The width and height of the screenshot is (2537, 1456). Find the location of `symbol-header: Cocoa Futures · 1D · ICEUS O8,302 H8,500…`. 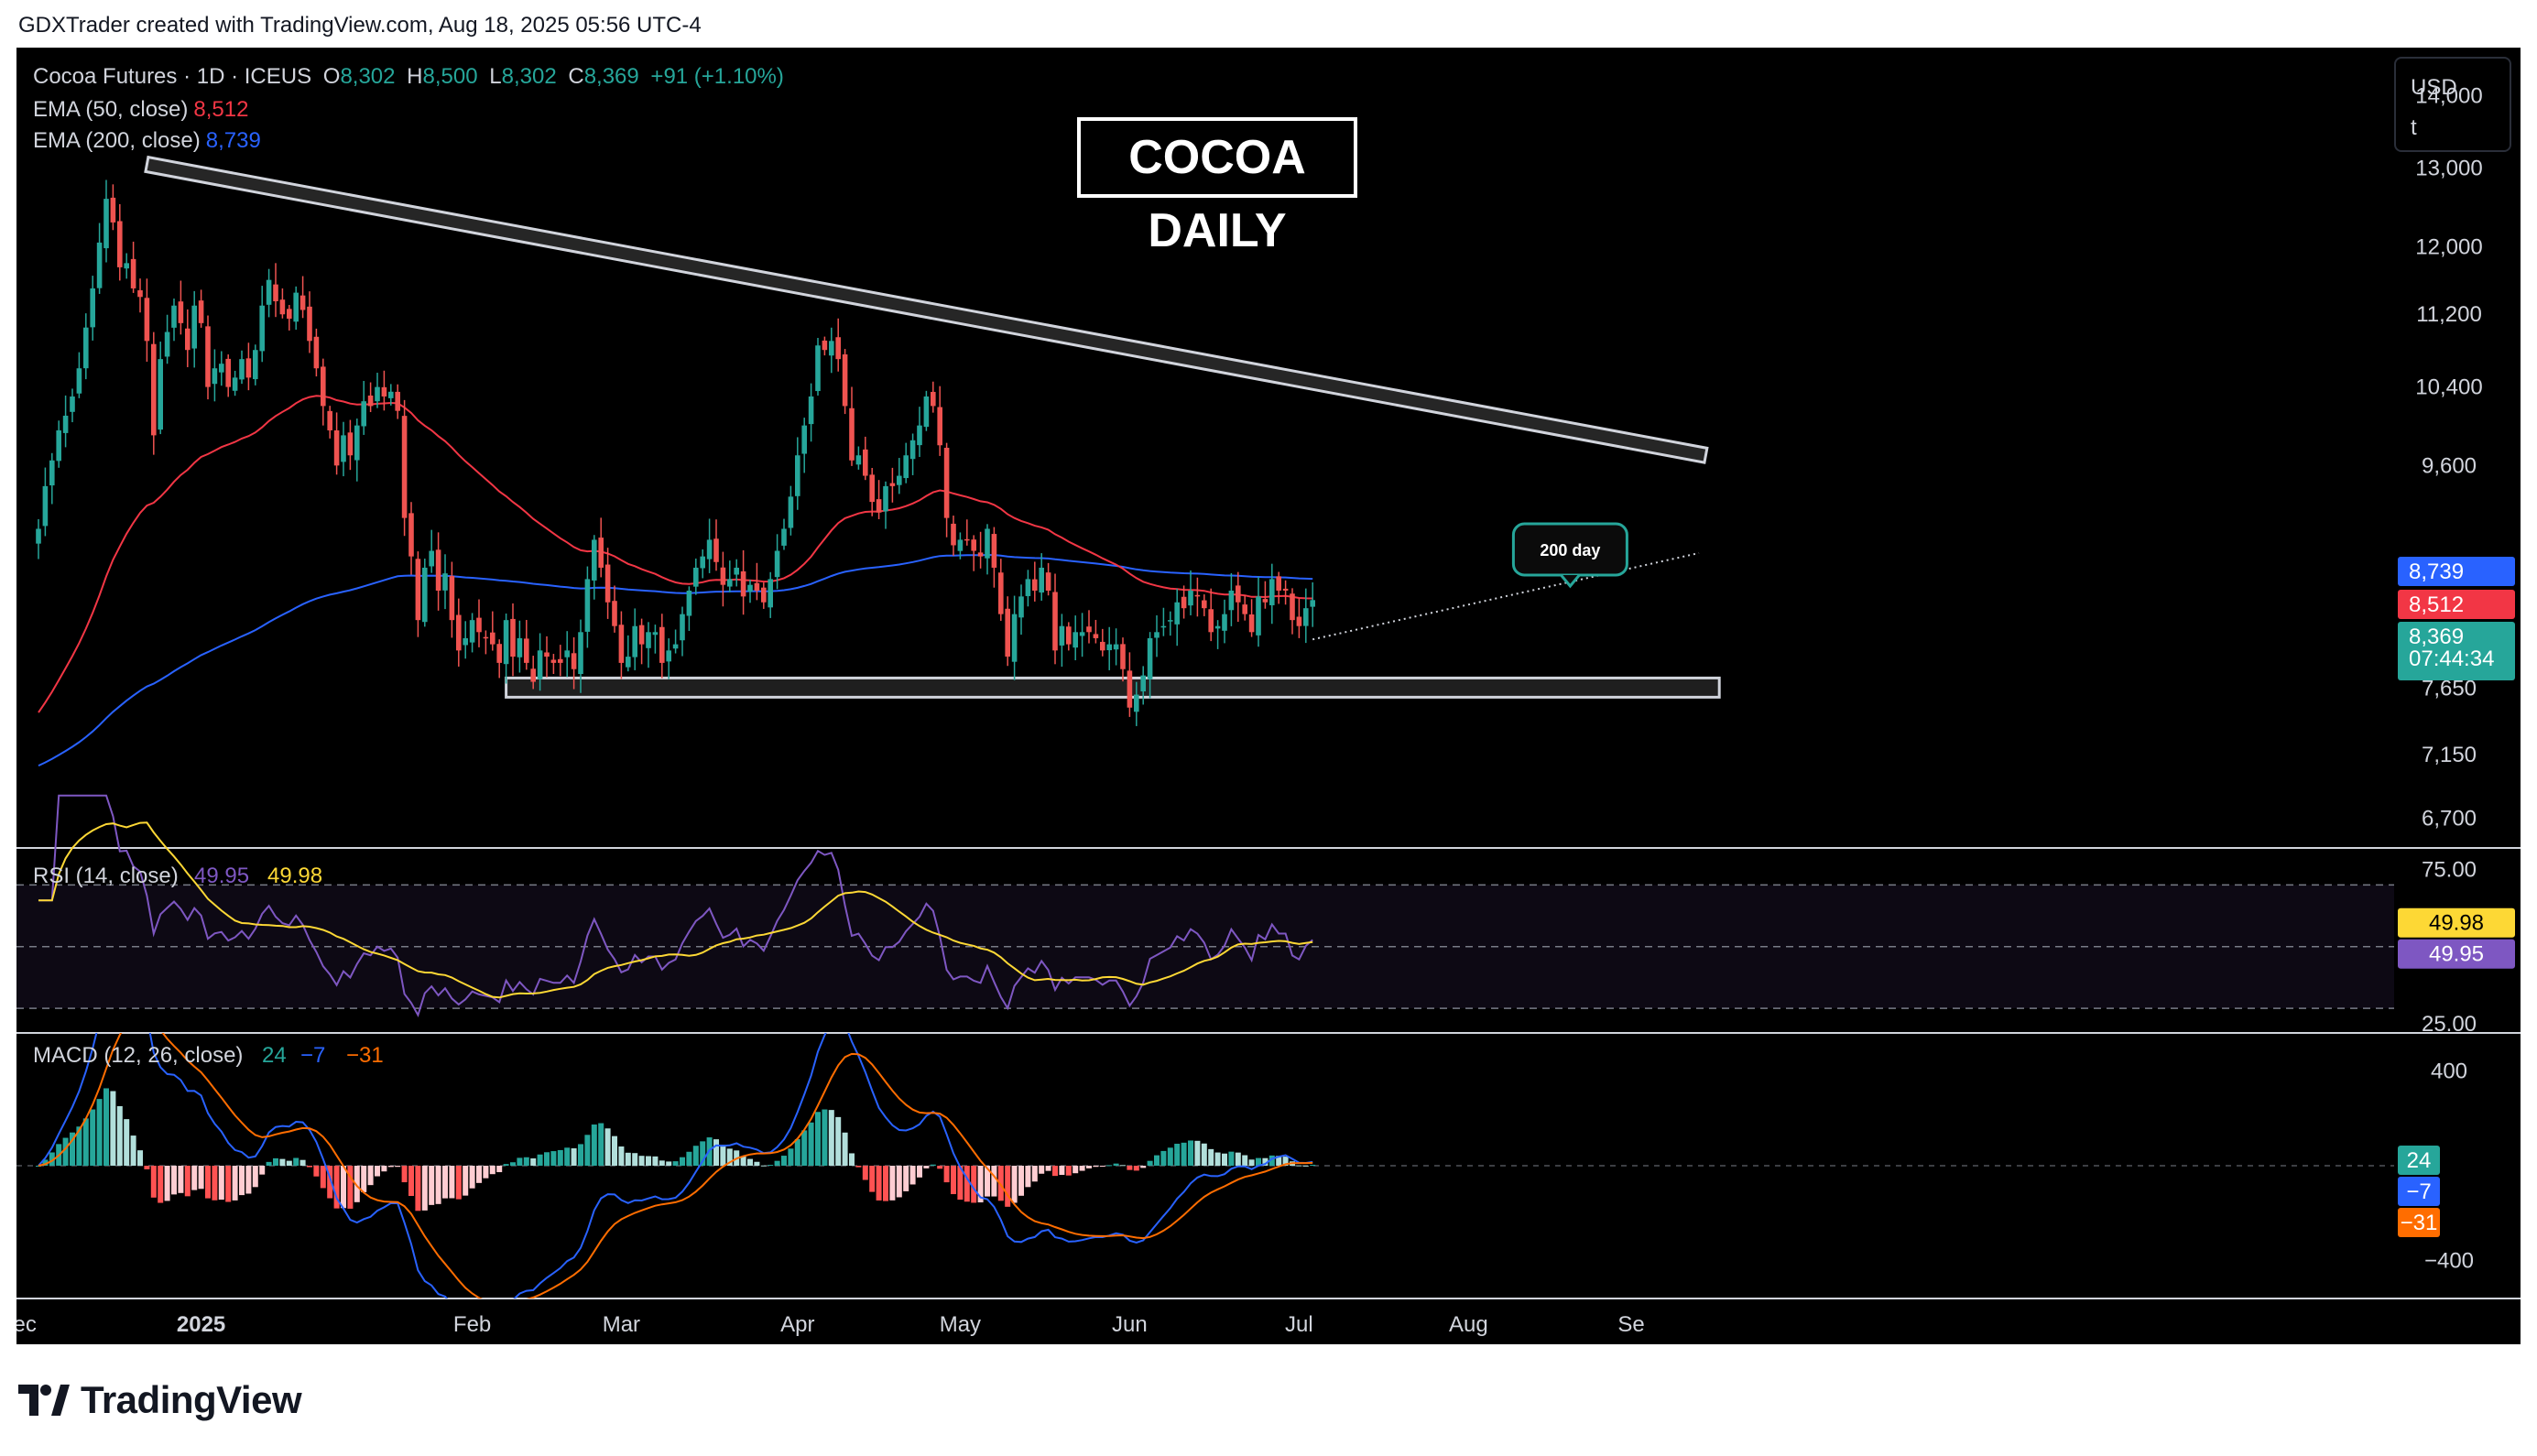

symbol-header: Cocoa Futures · 1D · ICEUS O8,302 H8,500… is located at coordinates (411, 77).